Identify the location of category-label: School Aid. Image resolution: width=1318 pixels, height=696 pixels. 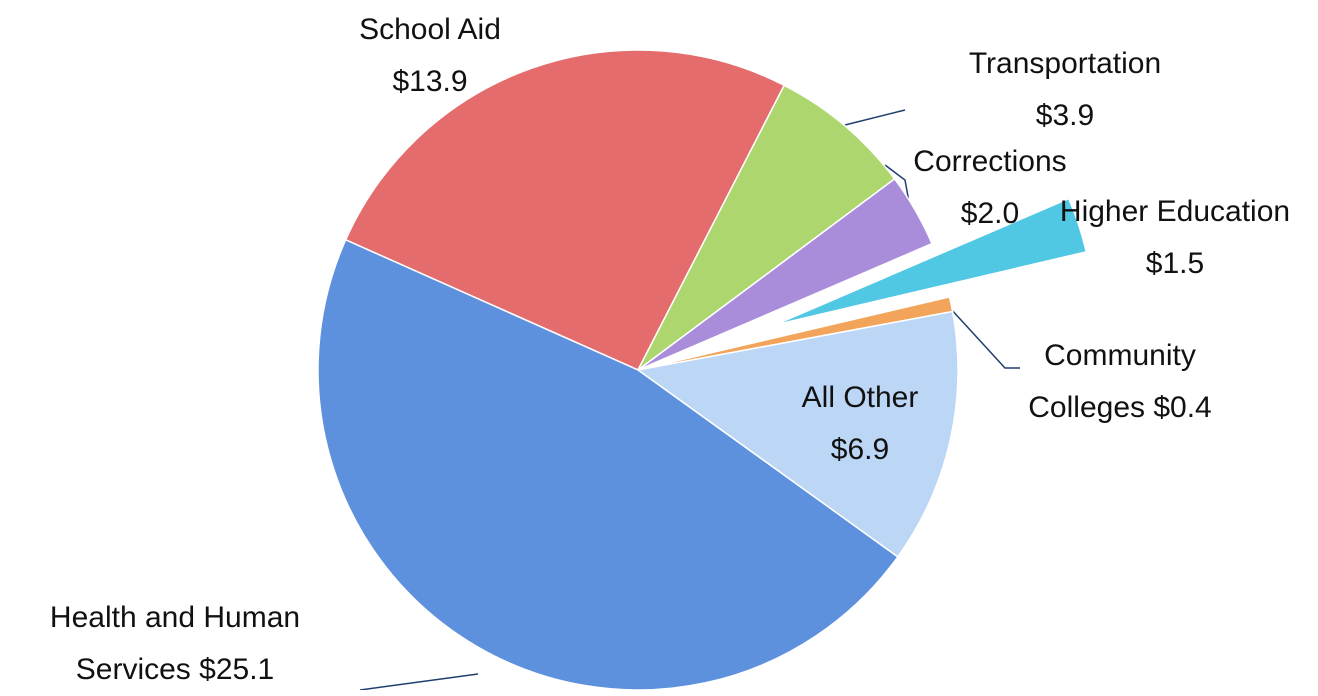
(430, 29).